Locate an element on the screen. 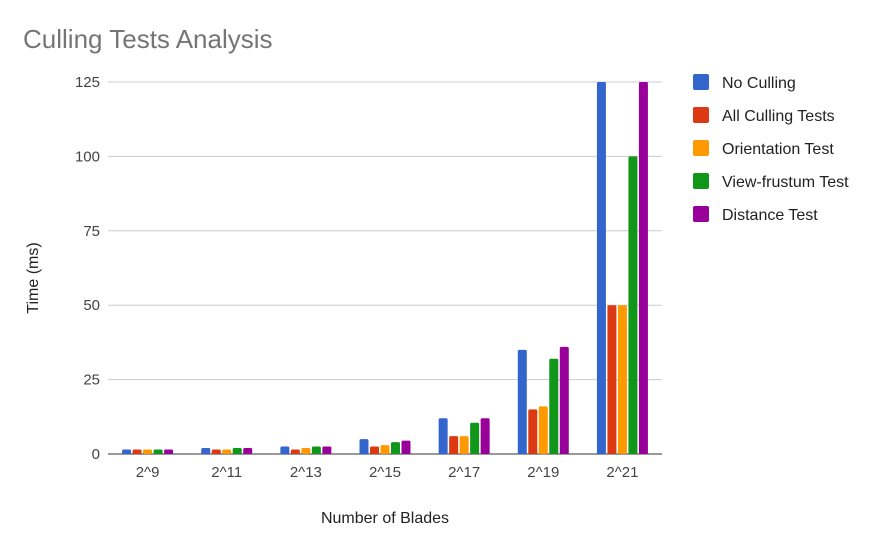  y-tick-label: 0 is located at coordinates (96, 454).